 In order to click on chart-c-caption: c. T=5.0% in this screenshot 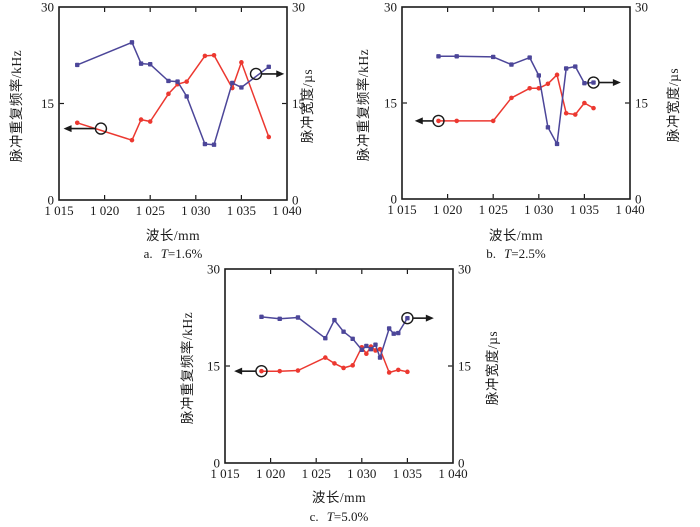, I will do `click(339, 517)`.